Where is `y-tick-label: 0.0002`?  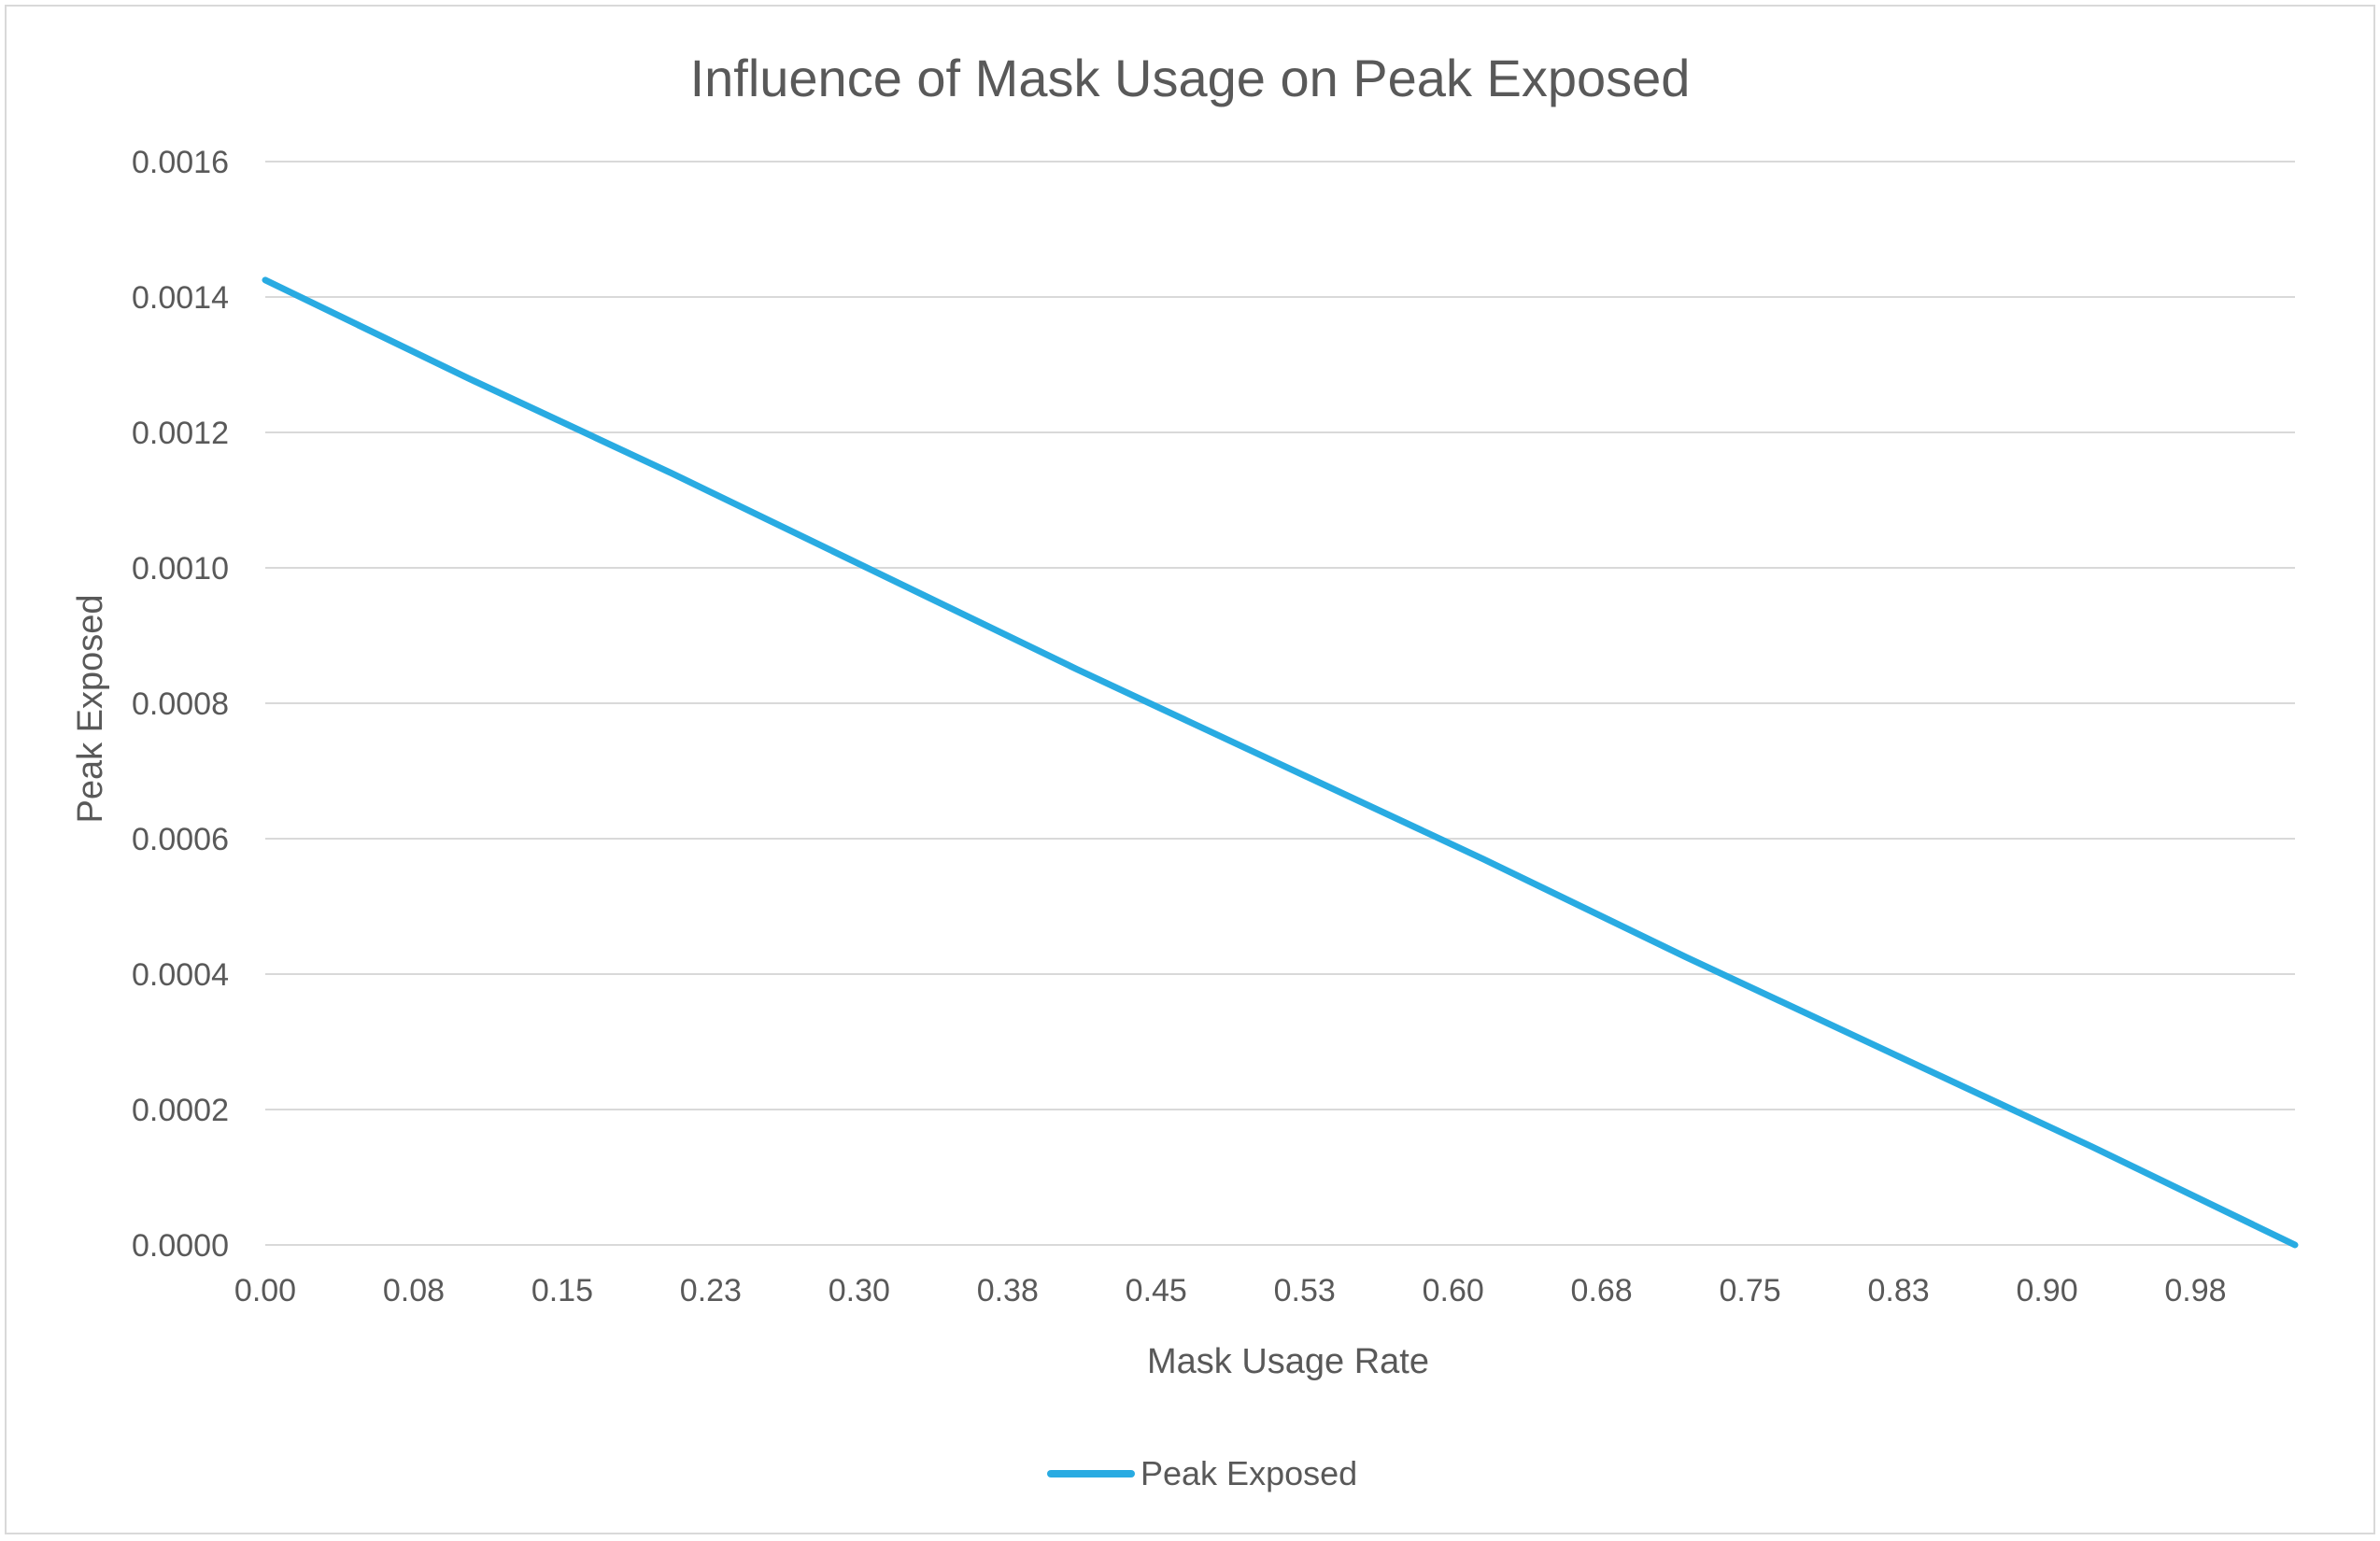
y-tick-label: 0.0002 is located at coordinates (180, 1110).